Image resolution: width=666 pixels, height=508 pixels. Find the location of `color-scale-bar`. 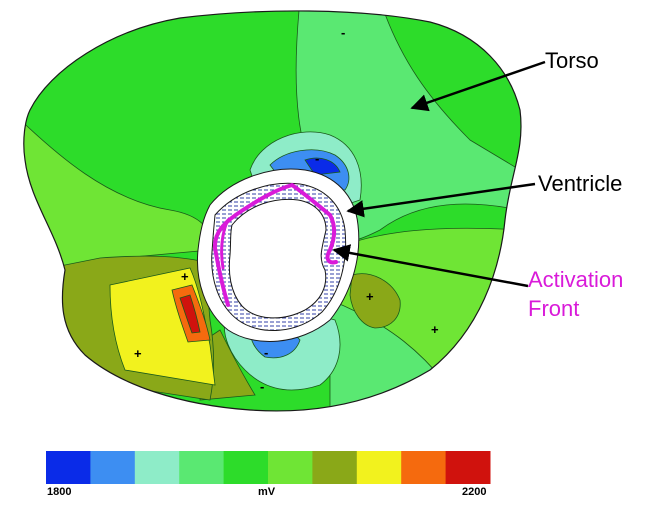

color-scale-bar is located at coordinates (268, 467).